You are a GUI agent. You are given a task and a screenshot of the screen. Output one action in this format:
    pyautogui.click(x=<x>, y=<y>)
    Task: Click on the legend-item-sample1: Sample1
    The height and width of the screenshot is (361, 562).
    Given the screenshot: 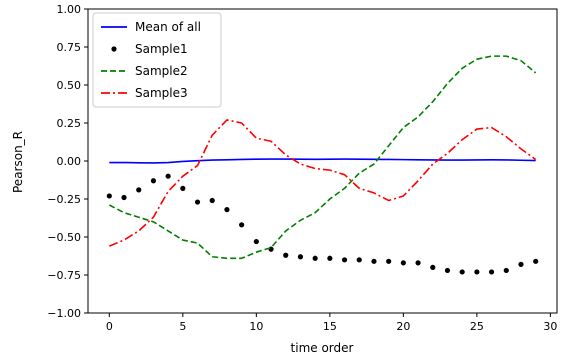 What is the action you would take?
    pyautogui.click(x=149, y=49)
    